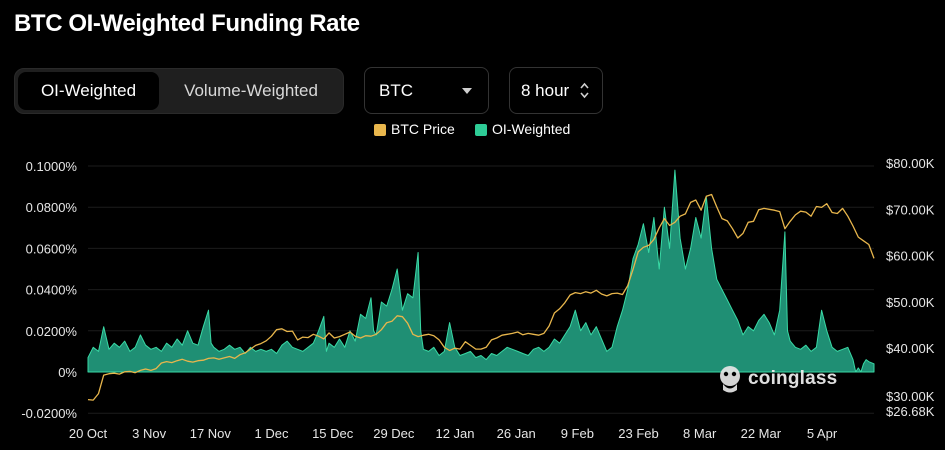 This screenshot has height=450, width=945. What do you see at coordinates (251, 90) in the screenshot?
I see `volume-weighted-tab: Volume-Weighted` at bounding box center [251, 90].